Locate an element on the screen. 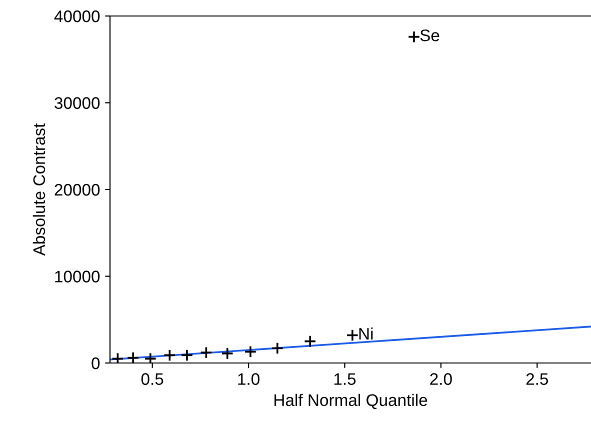  y-tick-label: 20000 is located at coordinates (77, 190).